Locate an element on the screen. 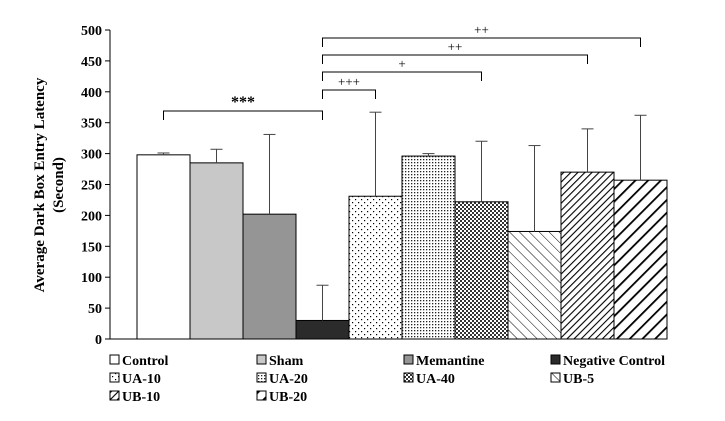  y-tick-label: 150 is located at coordinates (91, 247).